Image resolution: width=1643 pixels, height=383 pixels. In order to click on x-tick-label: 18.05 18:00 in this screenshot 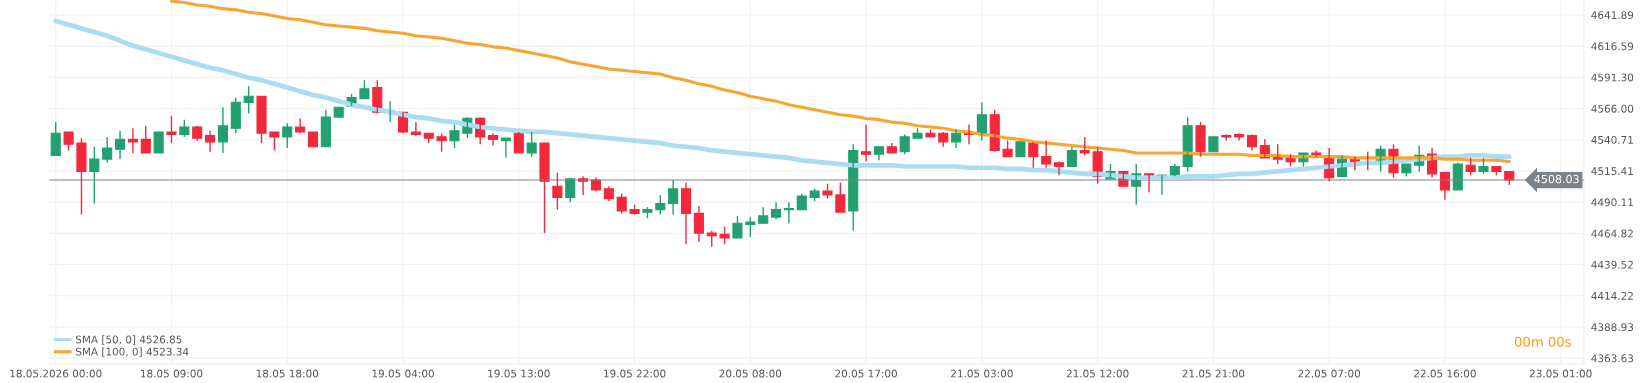, I will do `click(287, 373)`.